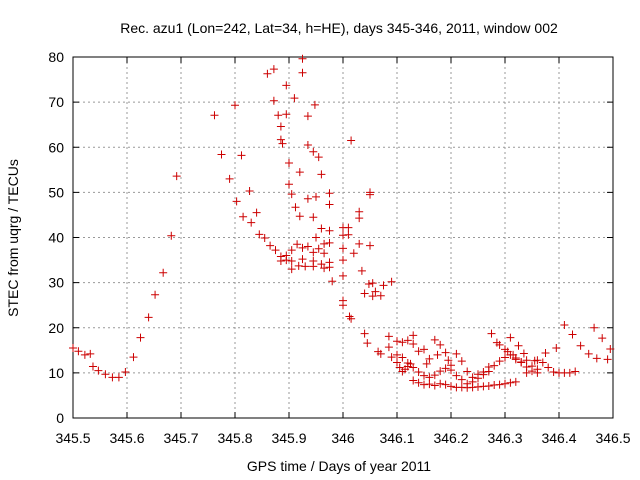 The width and height of the screenshot is (640, 480). What do you see at coordinates (126, 438) in the screenshot?
I see `x-tick-label: 345.6` at bounding box center [126, 438].